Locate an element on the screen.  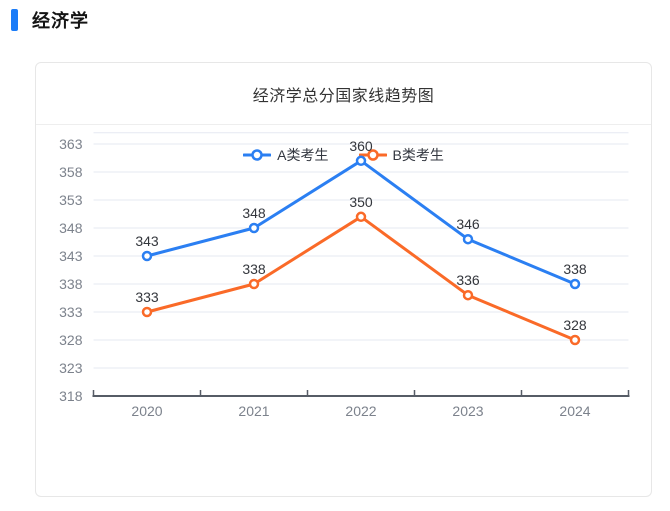
x-axis-tick-label: 2022 is located at coordinates (360, 411).